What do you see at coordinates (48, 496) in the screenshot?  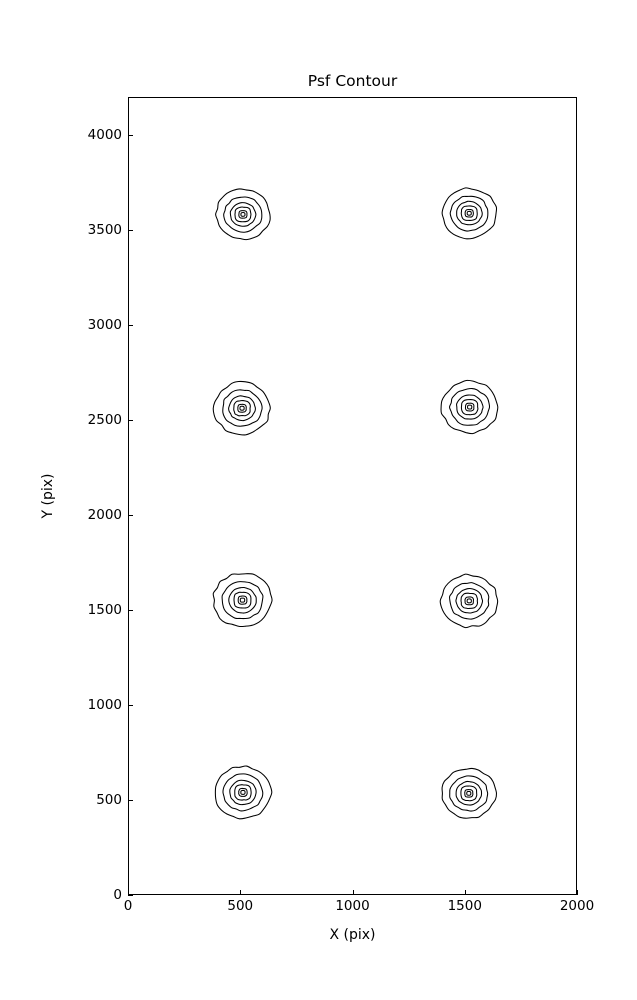 I see `y-axis-label: Y (pix)` at bounding box center [48, 496].